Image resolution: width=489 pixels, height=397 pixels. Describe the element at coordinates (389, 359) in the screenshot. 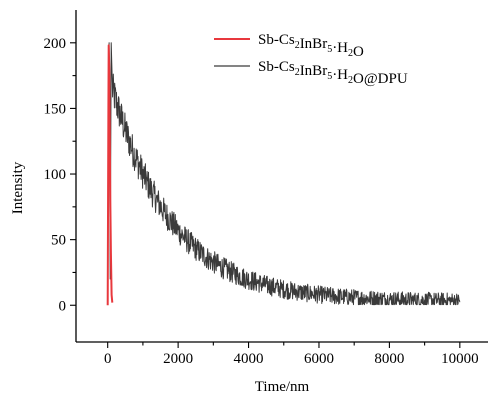

I see `x-tick-label: 8000` at that location.